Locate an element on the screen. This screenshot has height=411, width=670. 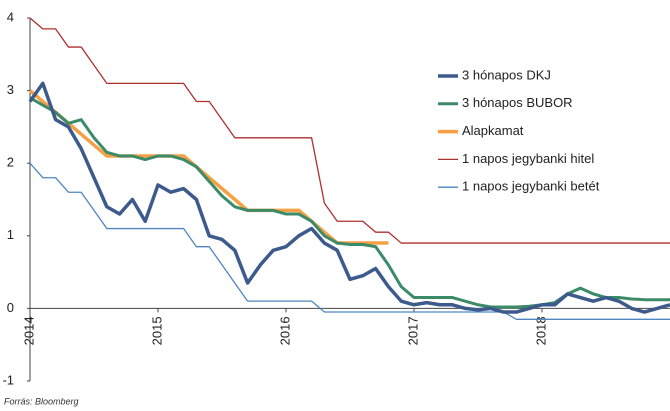
x-tick-label: 2014 is located at coordinates (28, 330).